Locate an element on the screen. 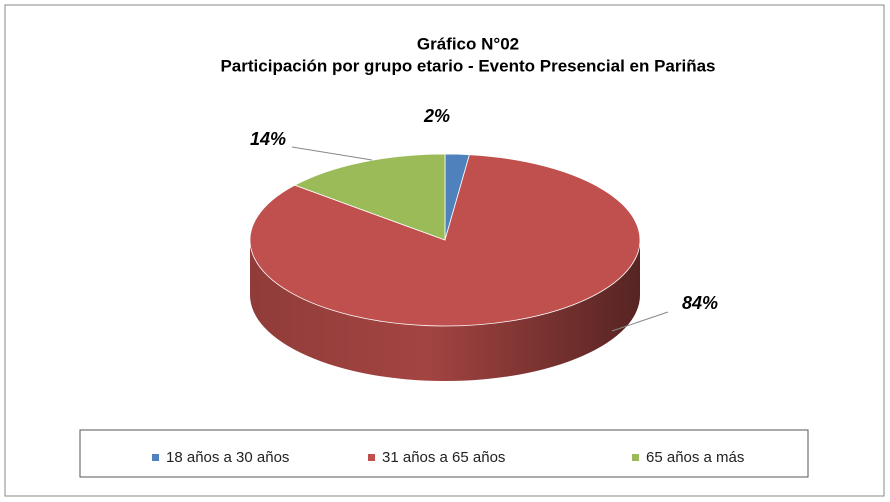  side-shade is located at coordinates (445, 310).